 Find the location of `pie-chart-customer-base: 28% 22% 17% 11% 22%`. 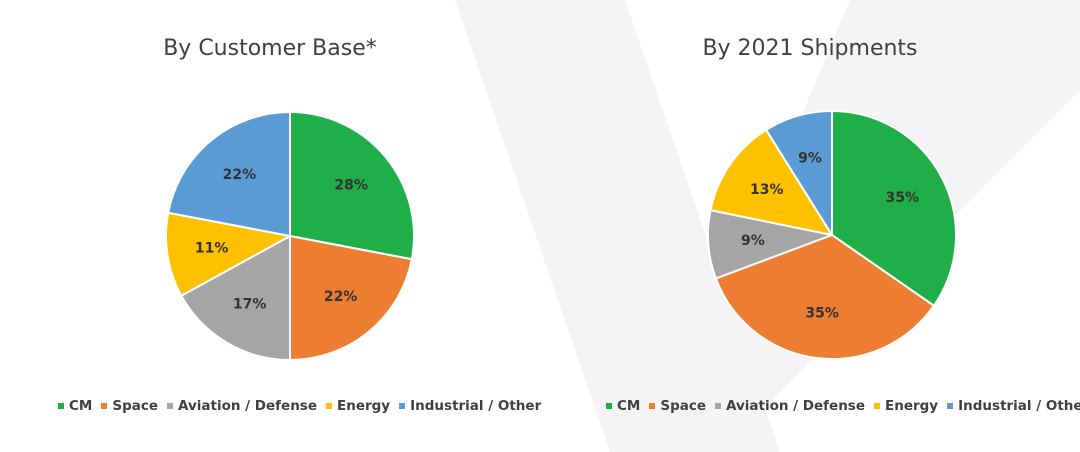

pie-chart-customer-base: 28% 22% 17% 11% 22% is located at coordinates (290, 236).